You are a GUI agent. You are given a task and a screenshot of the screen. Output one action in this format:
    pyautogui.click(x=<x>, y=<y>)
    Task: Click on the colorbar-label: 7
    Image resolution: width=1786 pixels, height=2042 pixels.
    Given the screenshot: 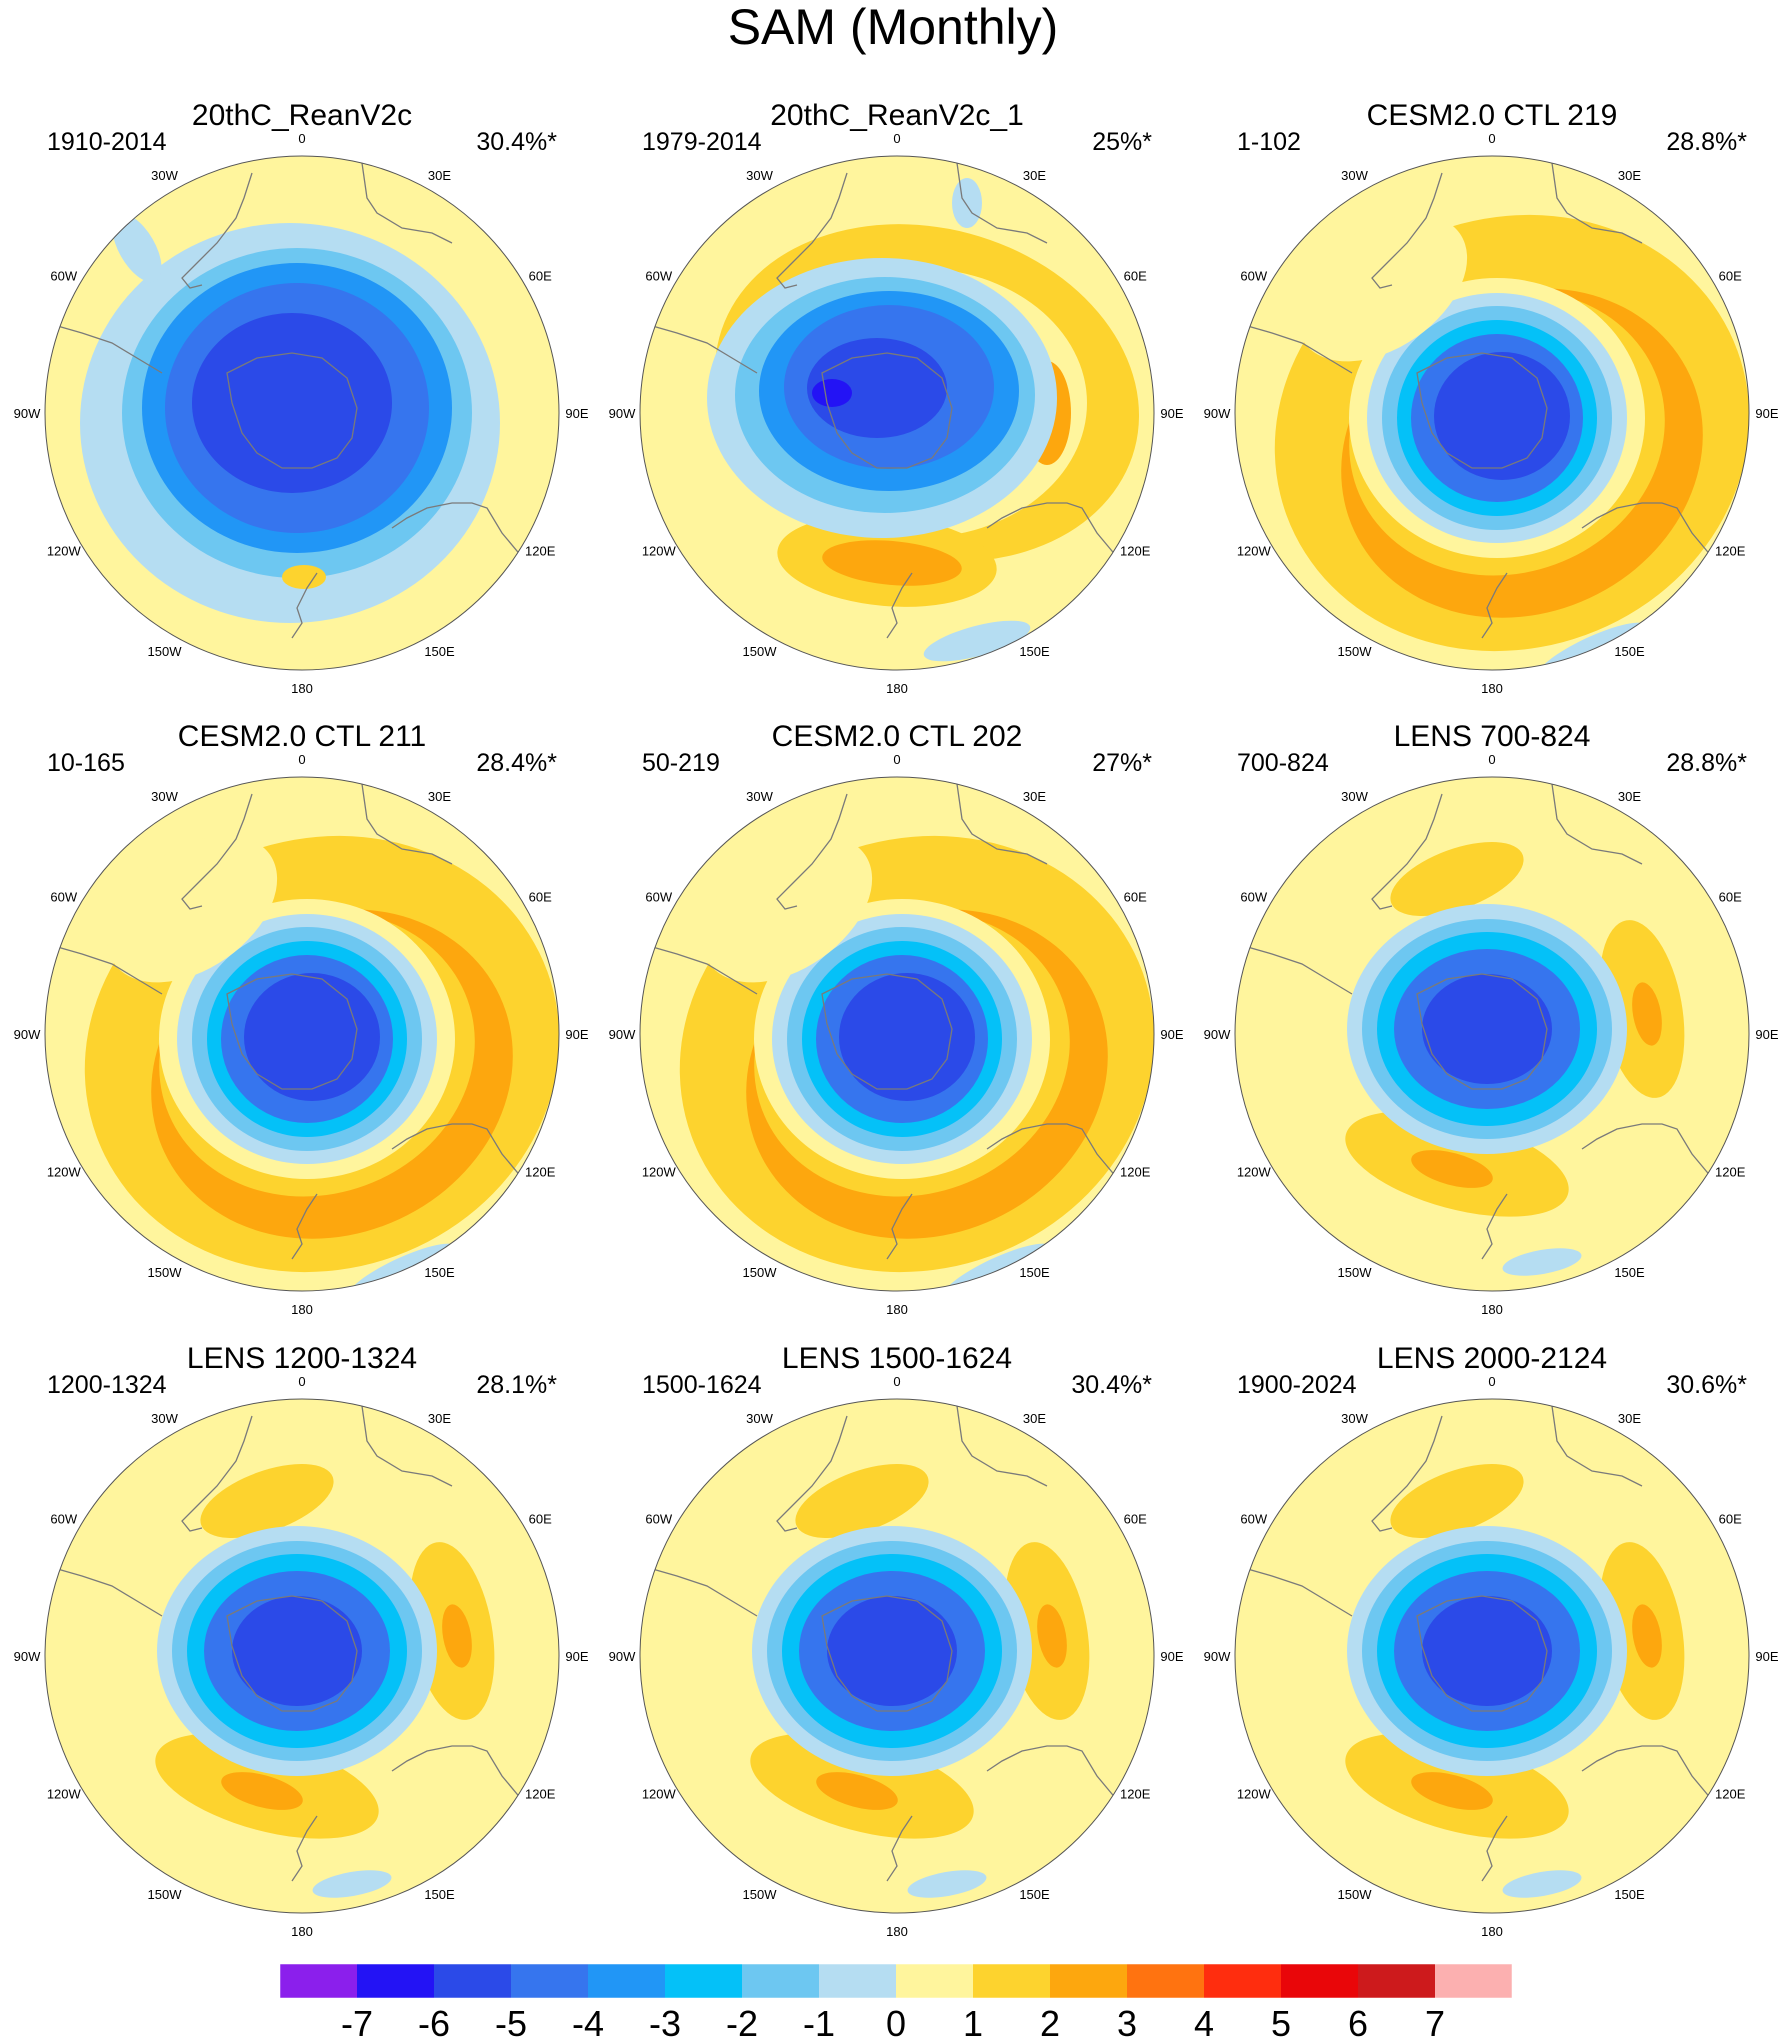 What is the action you would take?
    pyautogui.click(x=1435, y=2022)
    